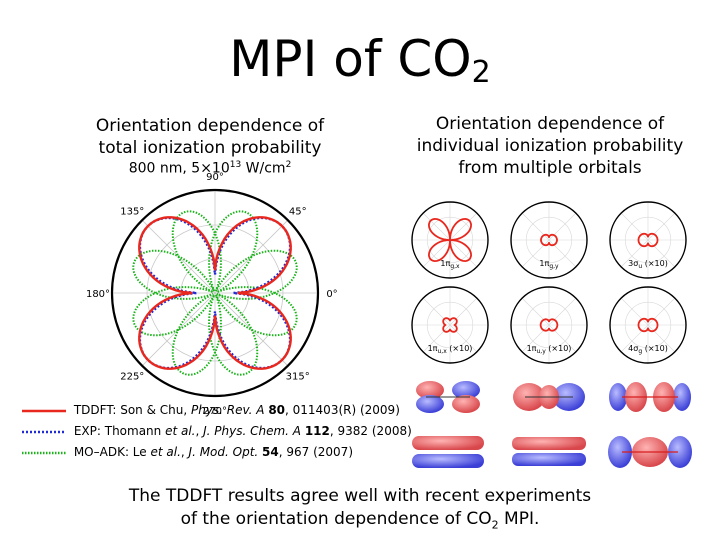 The image size is (720, 540). What do you see at coordinates (549, 264) in the screenshot?
I see `orbital-label: 1πg,y` at bounding box center [549, 264].